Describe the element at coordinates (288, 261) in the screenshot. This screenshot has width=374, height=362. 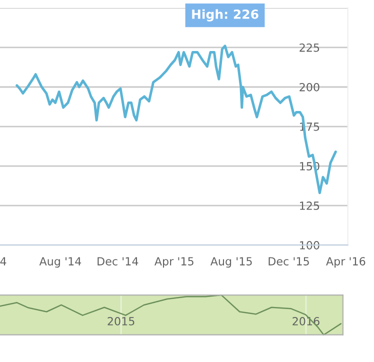
I see `x-tick-label: Dec '15` at that location.